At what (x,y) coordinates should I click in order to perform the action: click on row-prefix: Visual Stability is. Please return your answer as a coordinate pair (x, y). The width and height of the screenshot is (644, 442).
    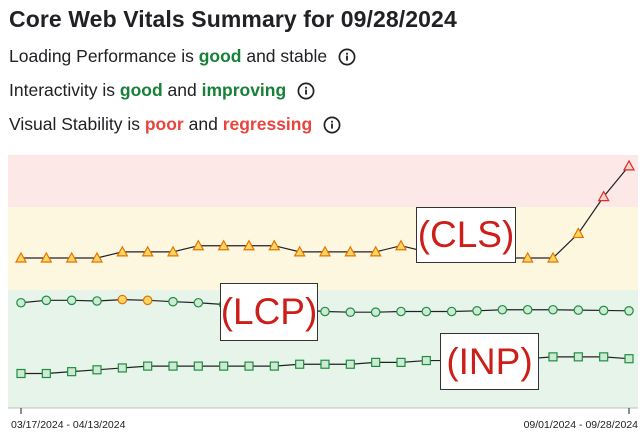
    Looking at the image, I should click on (77, 124).